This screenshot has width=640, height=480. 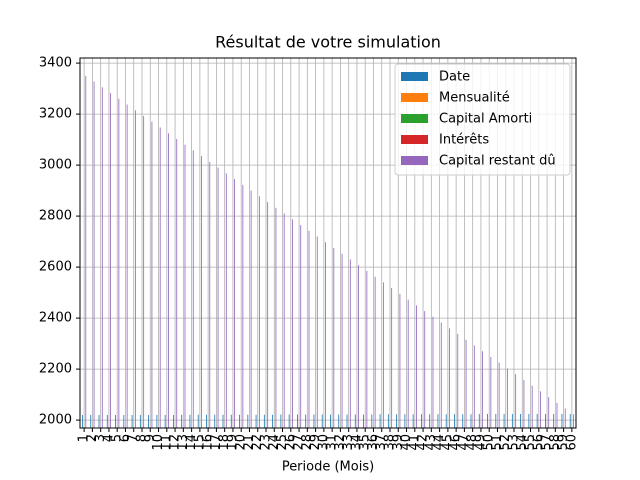 I want to click on legend-label: Intérêts, so click(x=464, y=140).